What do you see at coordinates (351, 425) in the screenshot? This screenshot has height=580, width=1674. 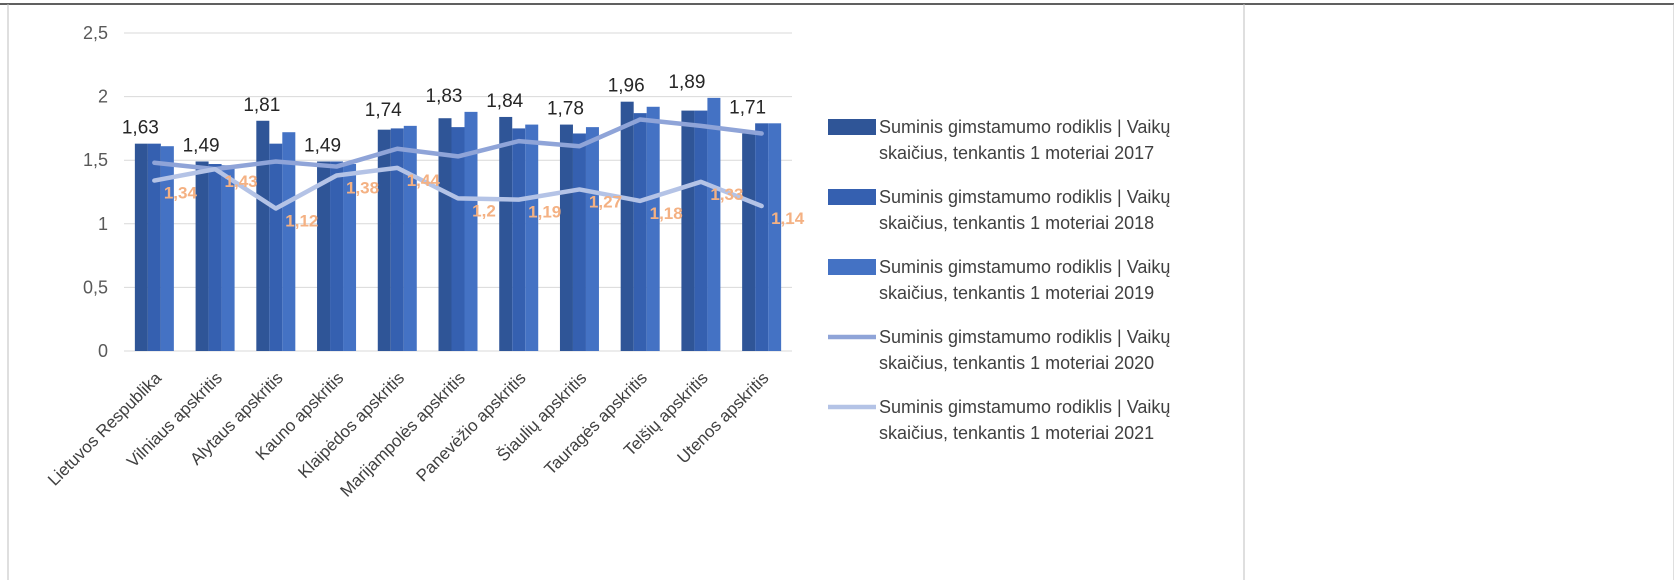 I see `x-category-label: Klaipėdos apskritis` at bounding box center [351, 425].